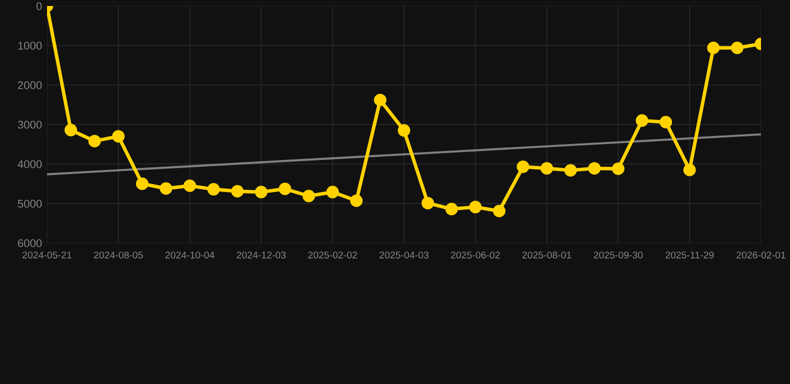 The width and height of the screenshot is (790, 384). Describe the element at coordinates (30, 204) in the screenshot. I see `y-tick-label: 5000` at that location.